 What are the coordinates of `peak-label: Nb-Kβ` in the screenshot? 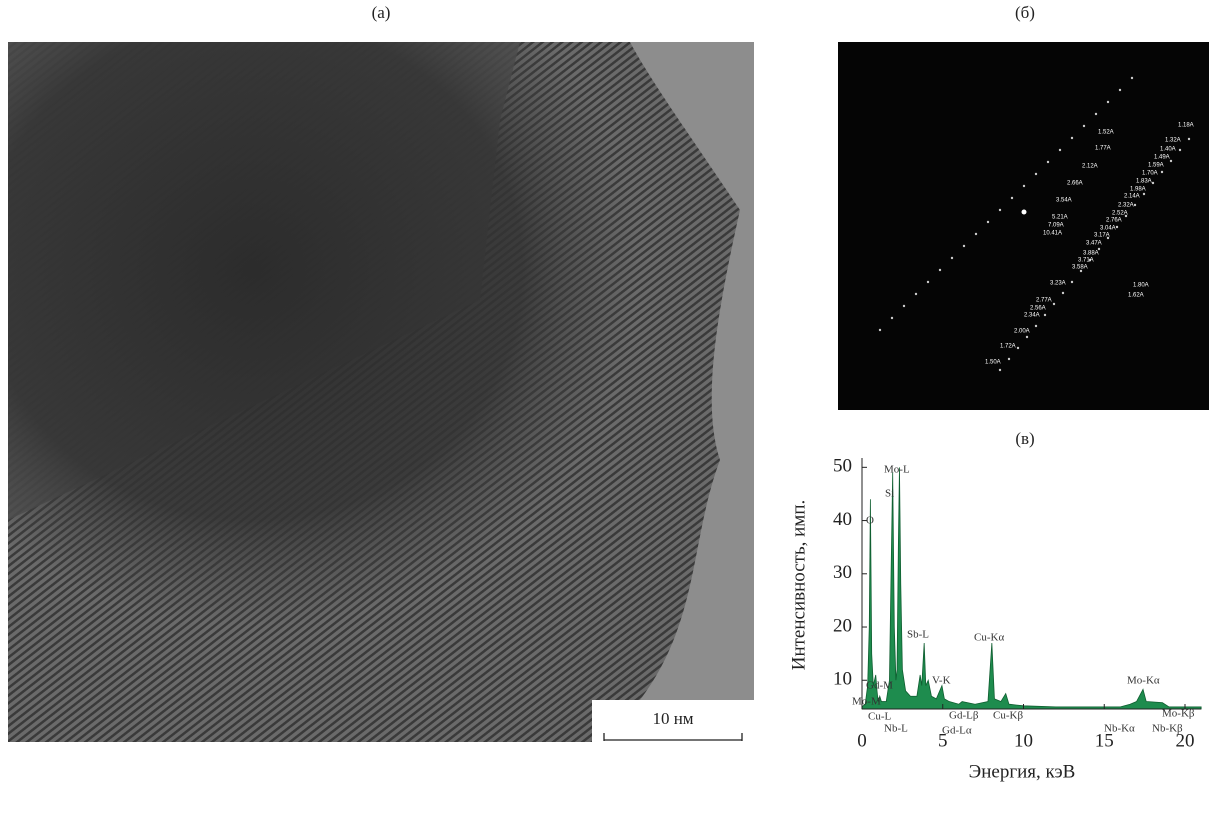 It's located at (1167, 729).